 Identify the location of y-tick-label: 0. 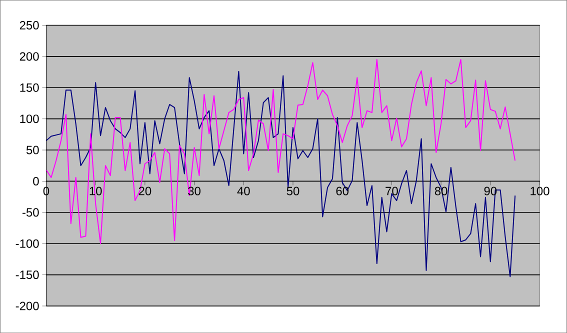
(36, 181).